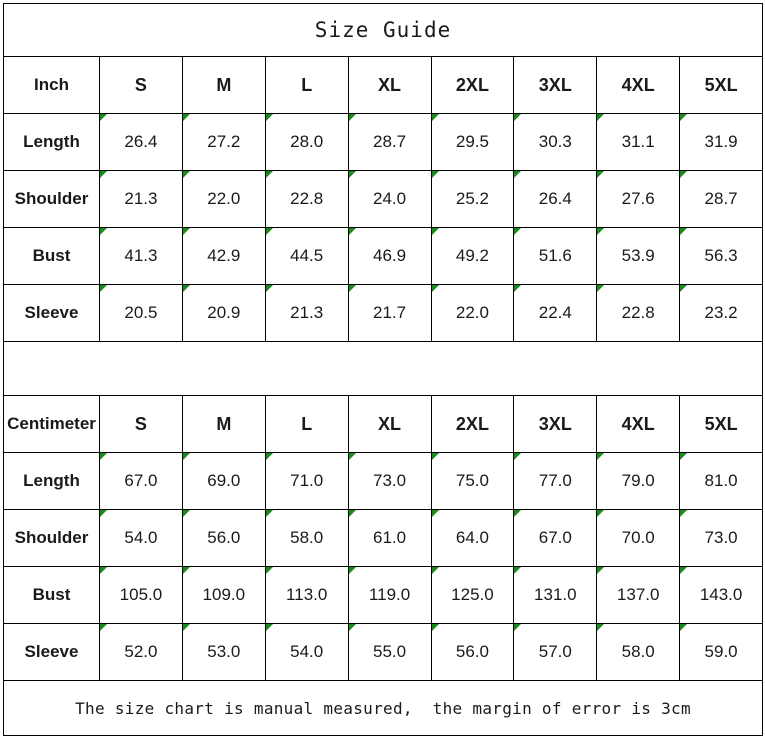 The image size is (765, 736). What do you see at coordinates (223, 313) in the screenshot?
I see `cell-sleeve-m: 20.9` at bounding box center [223, 313].